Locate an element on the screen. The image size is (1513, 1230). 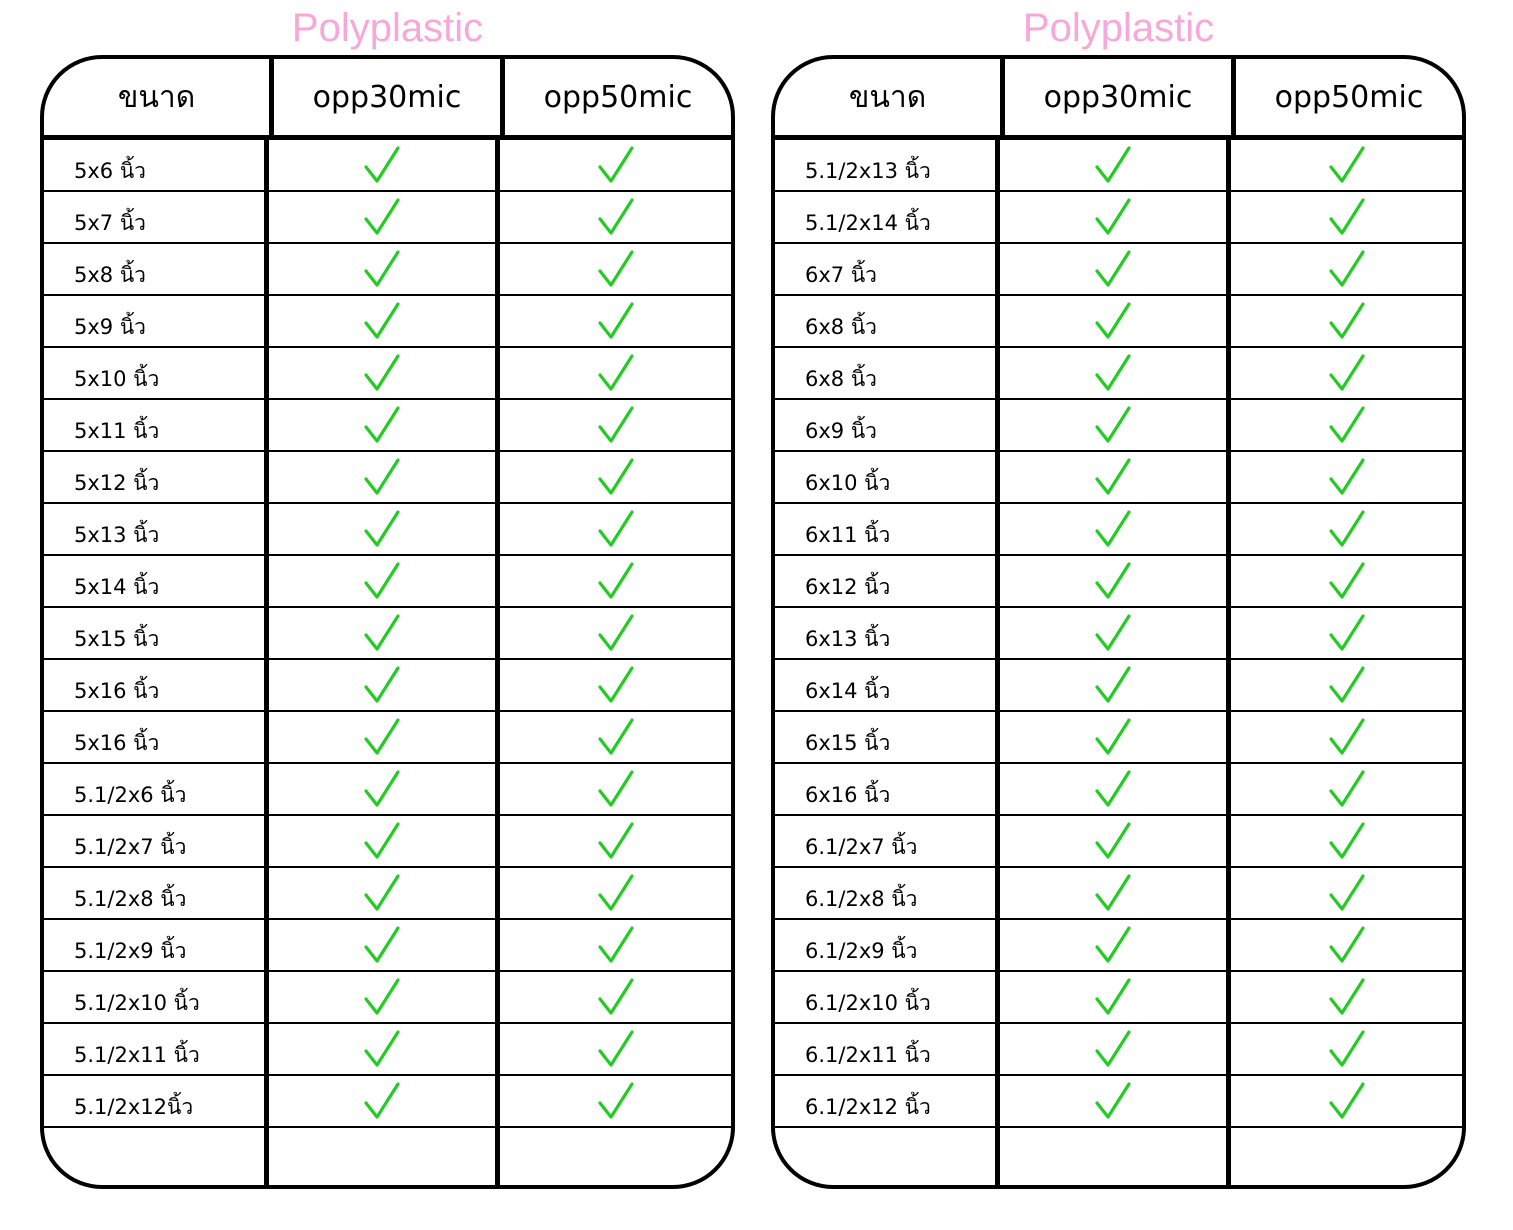
table-row: 6x16 นิ้ว is located at coordinates (1118, 790).